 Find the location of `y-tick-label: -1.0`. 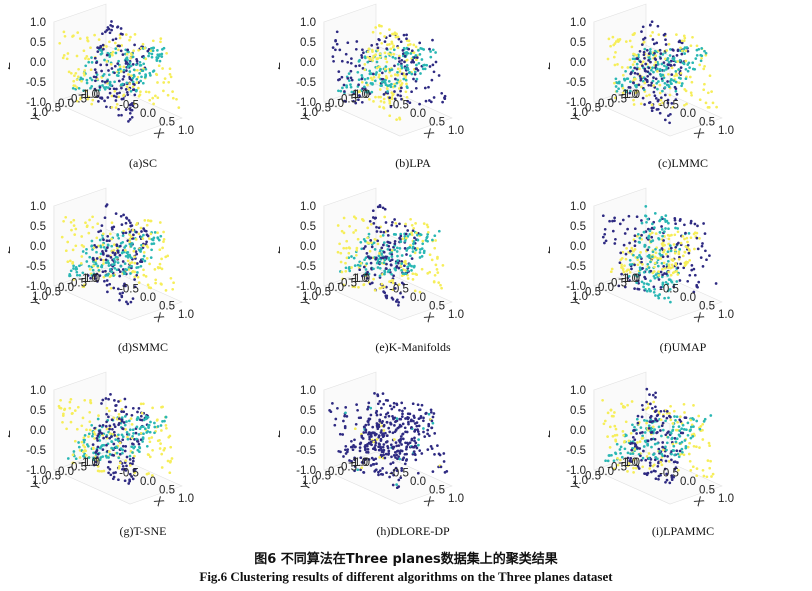

y-tick-label: -1.0 is located at coordinates (360, 95).